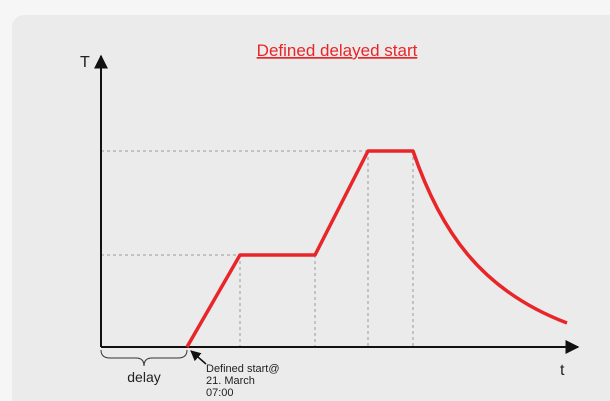 Image resolution: width=610 pixels, height=401 pixels. I want to click on annotation-line: Defined start@, so click(243, 369).